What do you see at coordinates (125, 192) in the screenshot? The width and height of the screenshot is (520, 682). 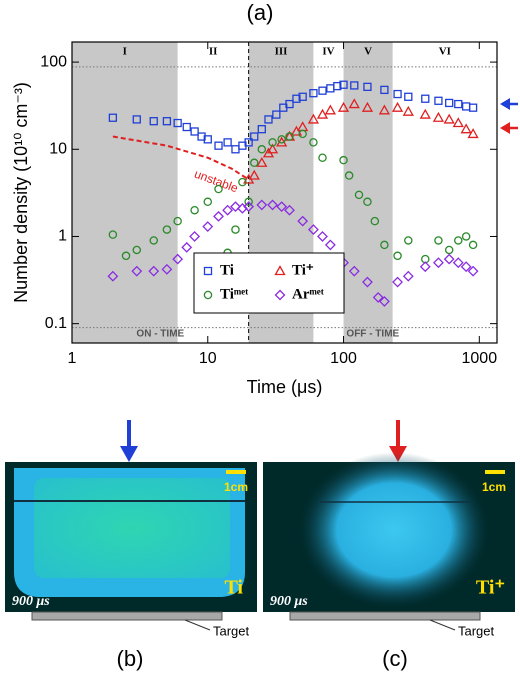 I see `phase-shade` at bounding box center [125, 192].